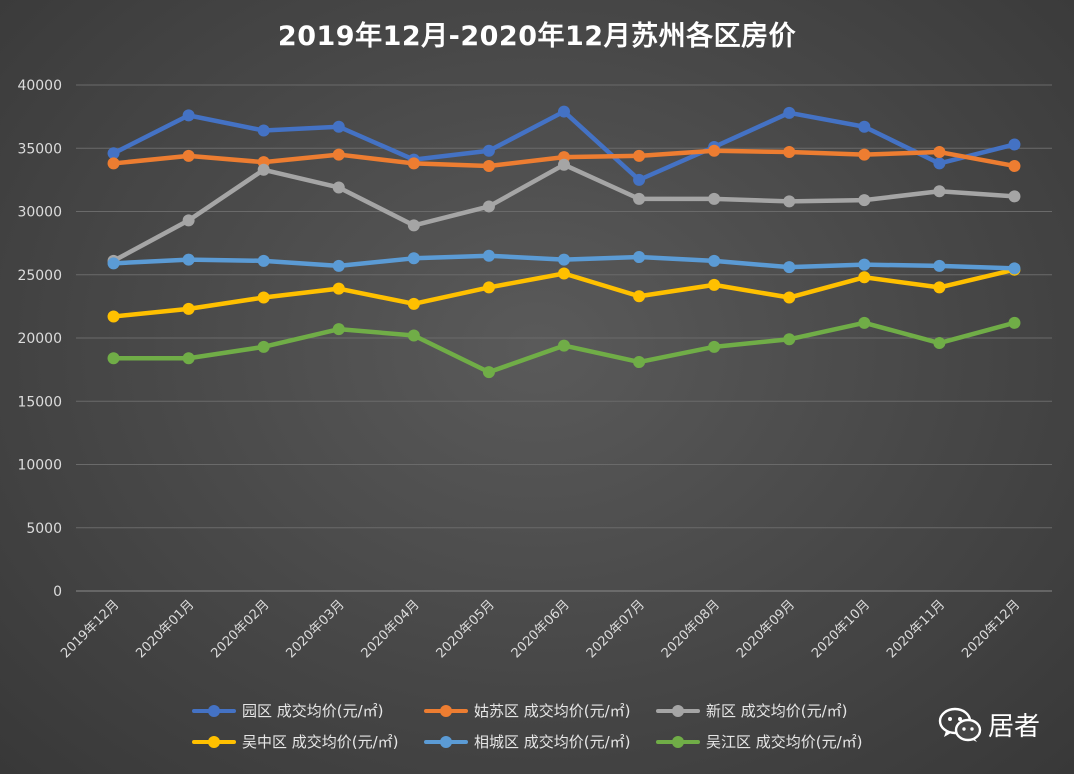 The width and height of the screenshot is (1074, 774). Describe the element at coordinates (165, 629) in the screenshot. I see `x-tick-label-1: 2020年01月` at that location.